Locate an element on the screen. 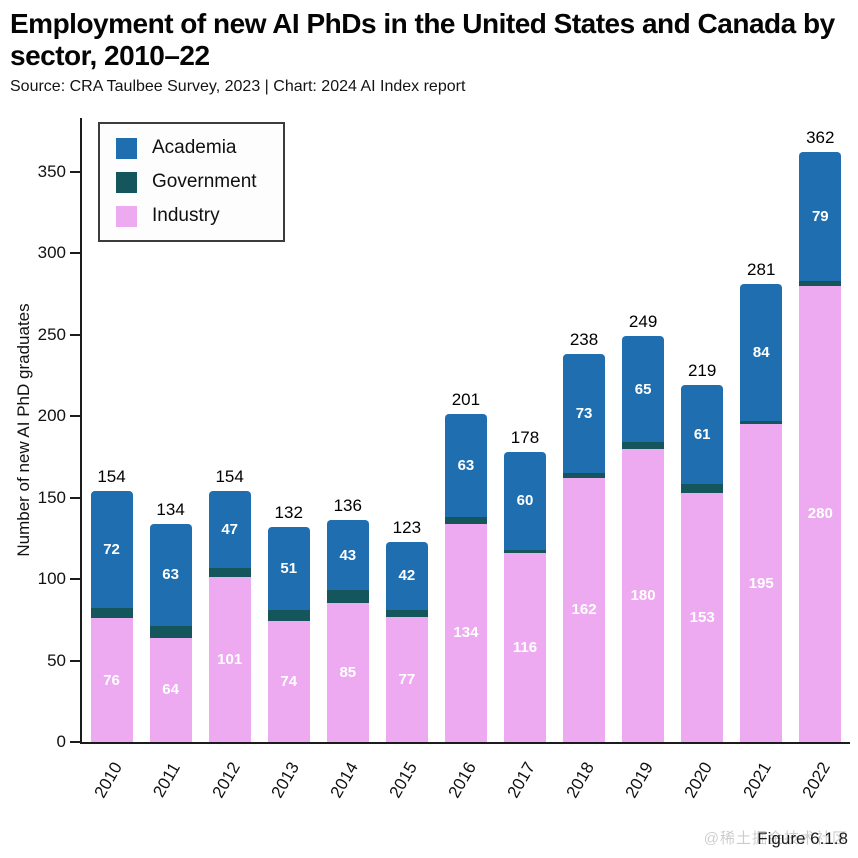 This screenshot has width=858, height=858. bar-segment-academia: 47 is located at coordinates (229, 529).